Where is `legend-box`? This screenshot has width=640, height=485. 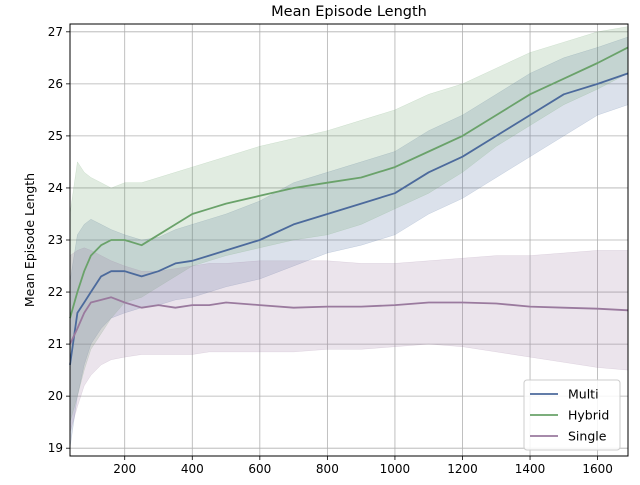 legend-box is located at coordinates (572, 415).